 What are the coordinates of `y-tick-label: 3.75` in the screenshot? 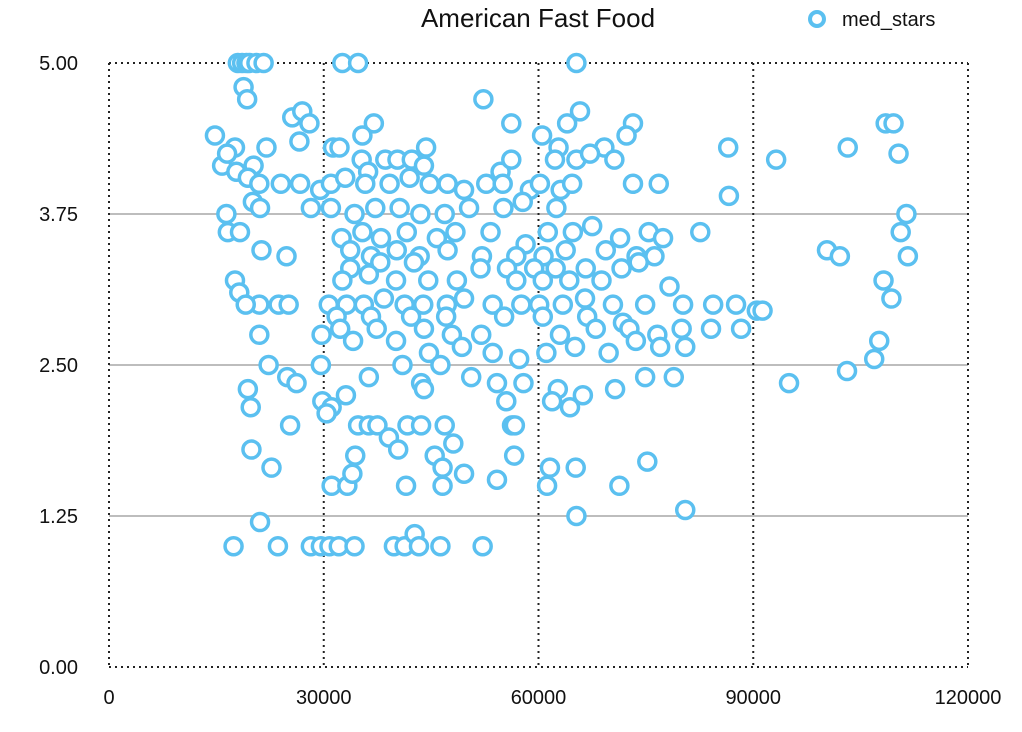 It's located at (58, 215).